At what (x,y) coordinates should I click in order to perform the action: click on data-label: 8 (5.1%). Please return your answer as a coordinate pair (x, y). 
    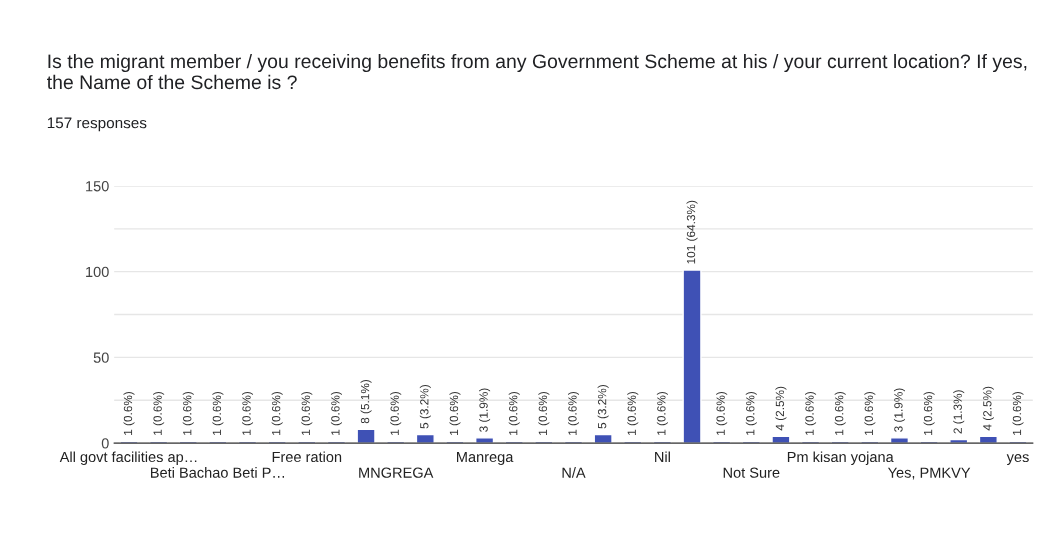
    Looking at the image, I should click on (366, 401).